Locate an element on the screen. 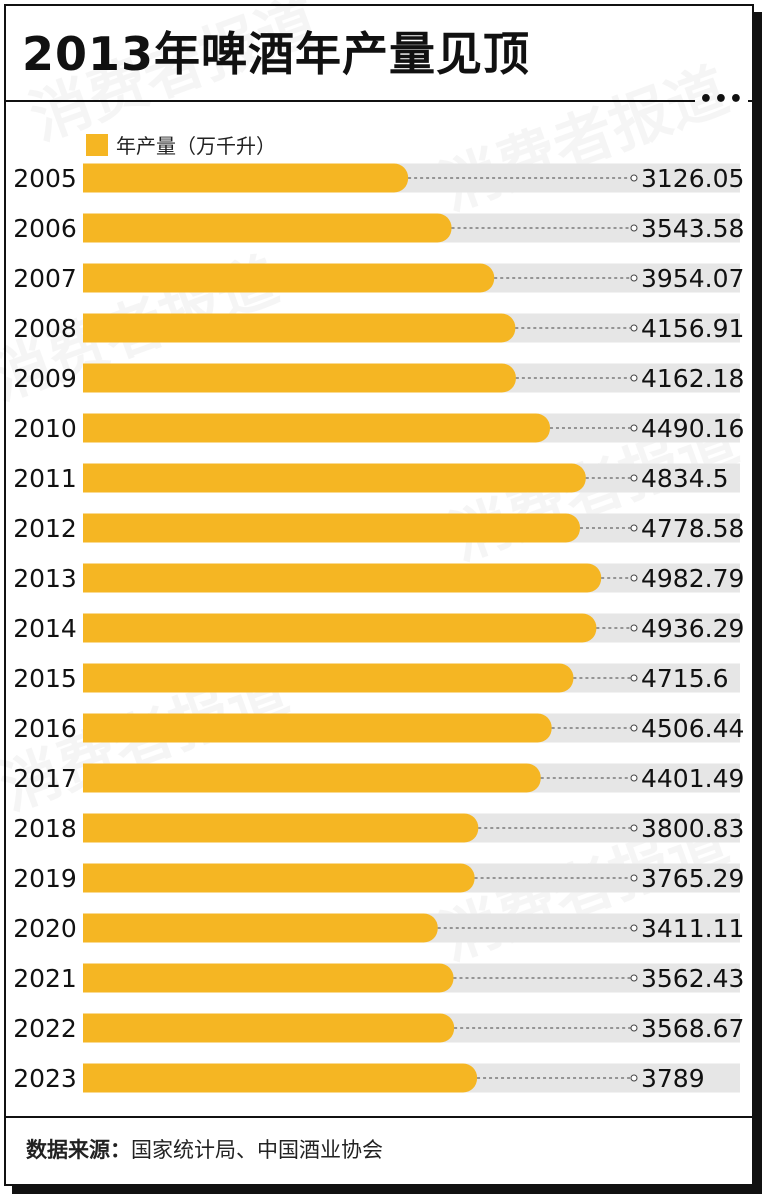 Image resolution: width=766 pixels, height=1198 pixels. year-label: 2018 is located at coordinates (45, 828).